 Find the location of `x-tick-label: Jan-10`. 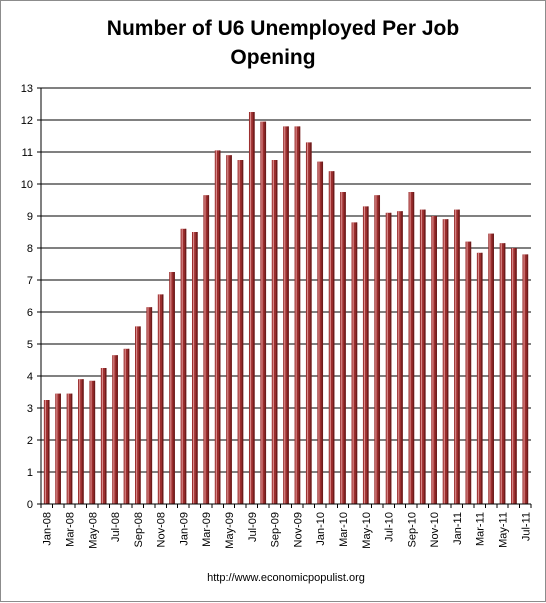

x-tick-label: Jan-10 is located at coordinates (321, 529).